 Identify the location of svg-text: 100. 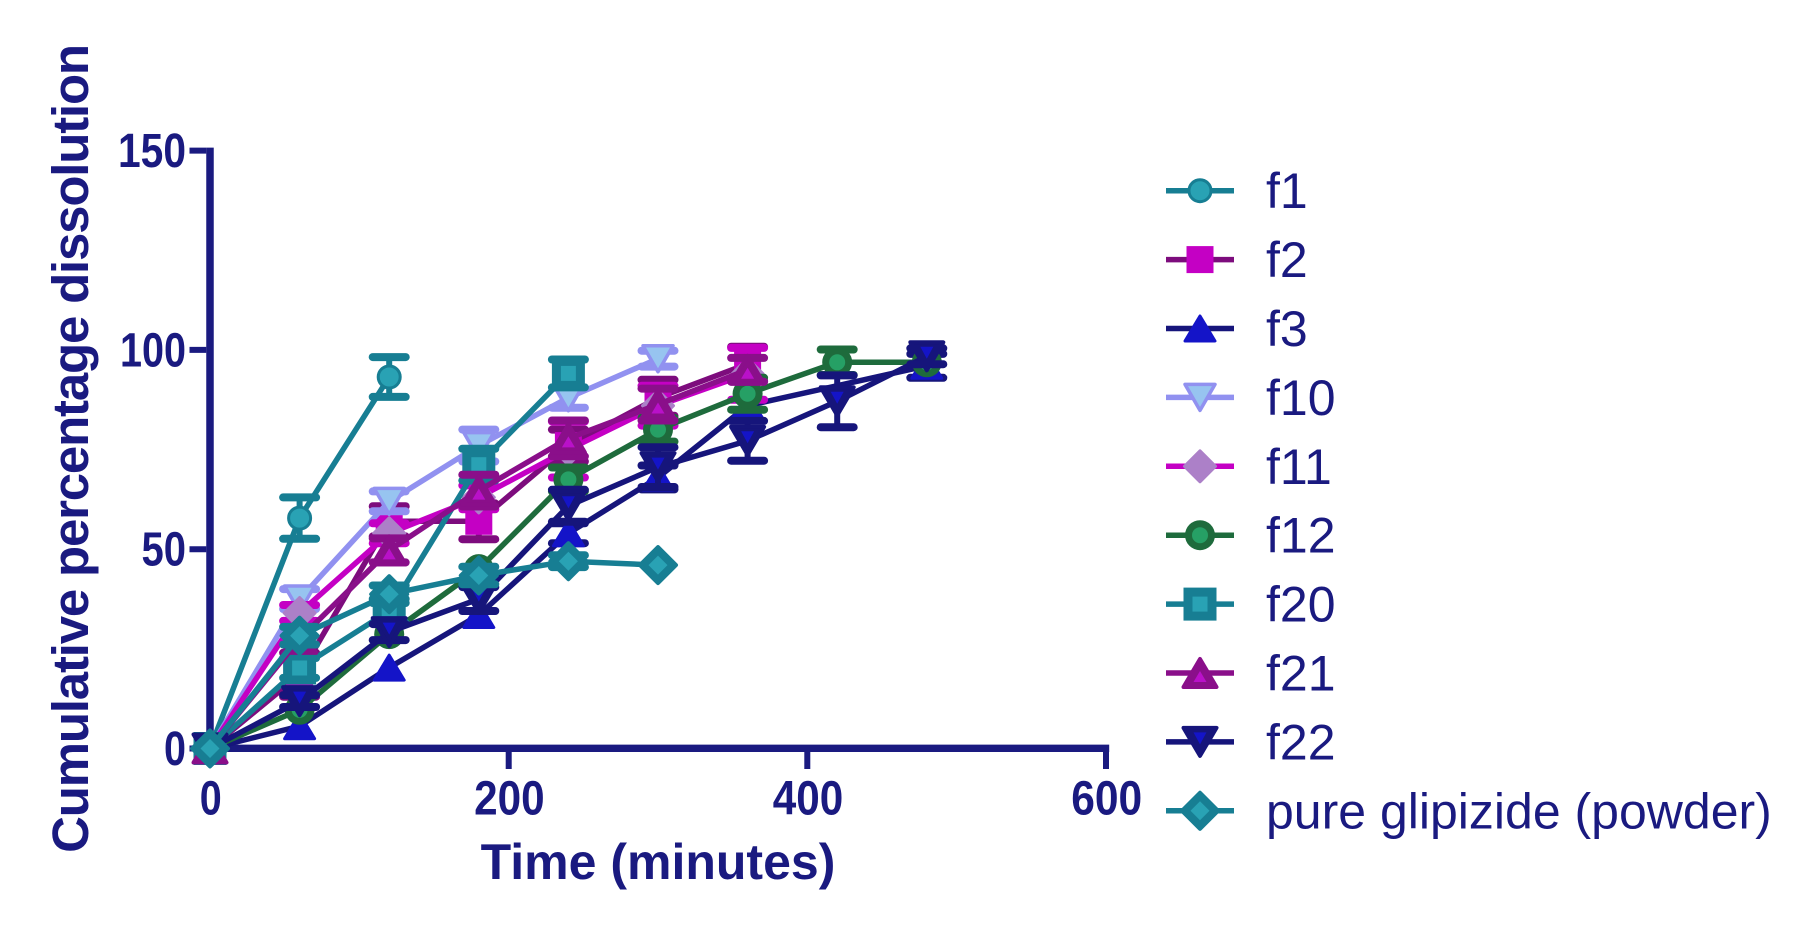
(153, 350).